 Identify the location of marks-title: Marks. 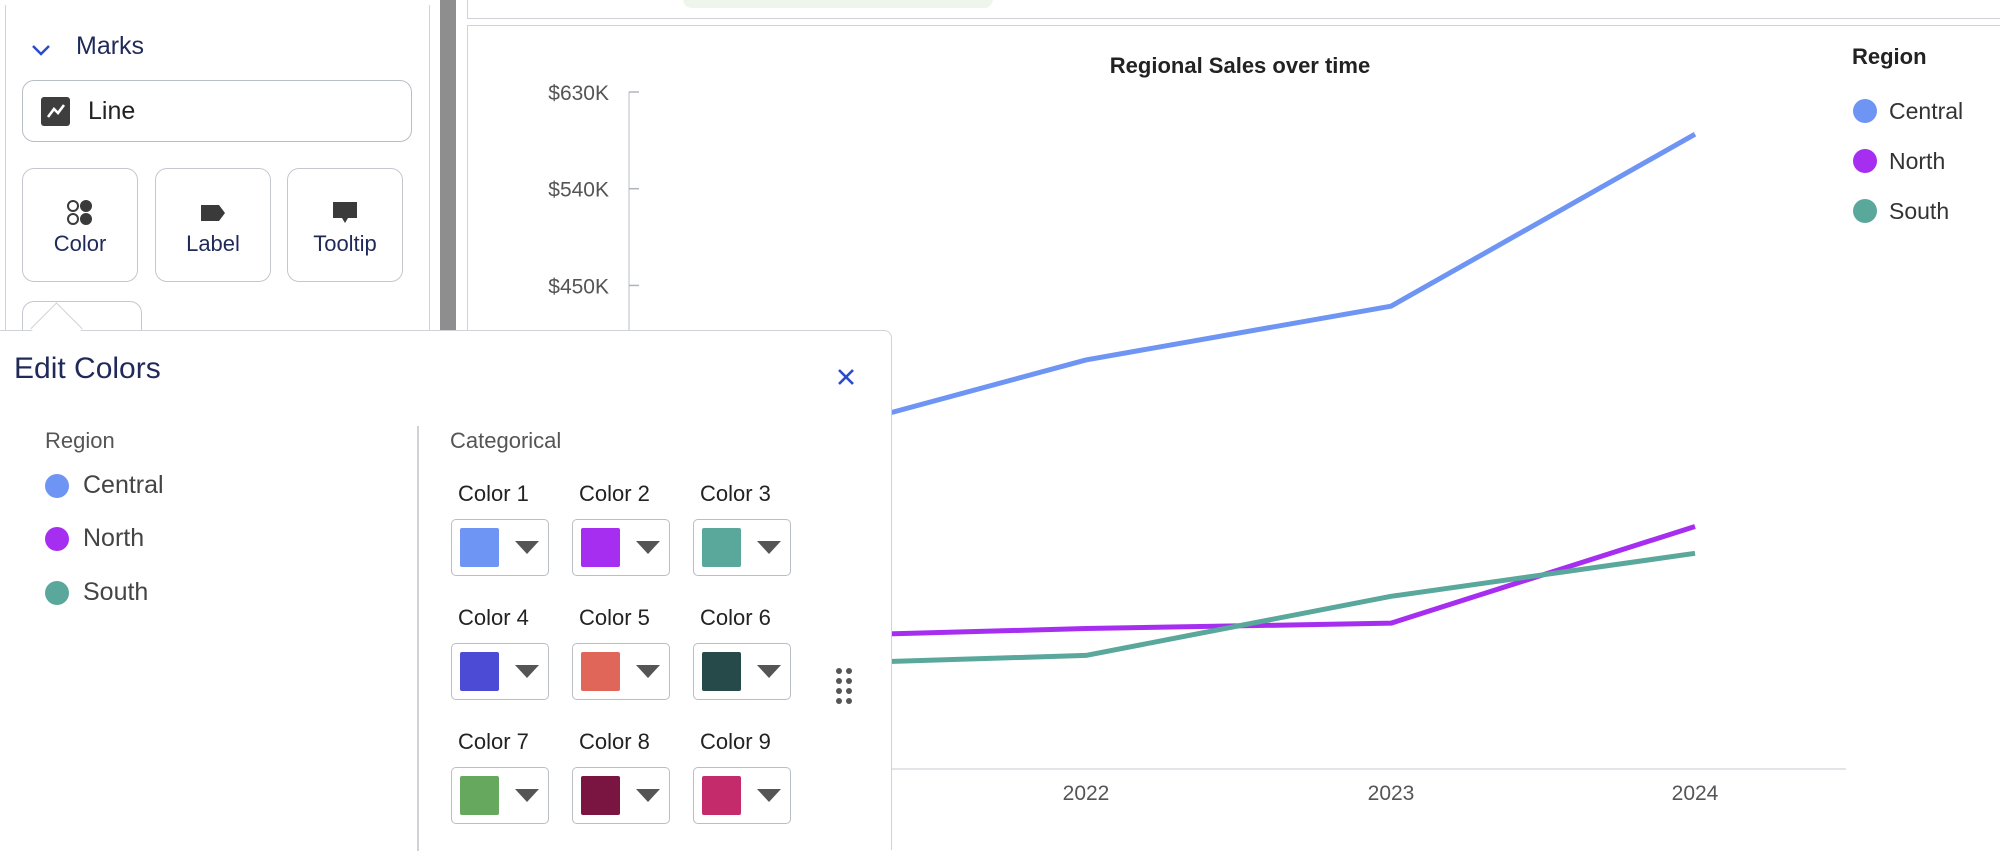
(110, 45).